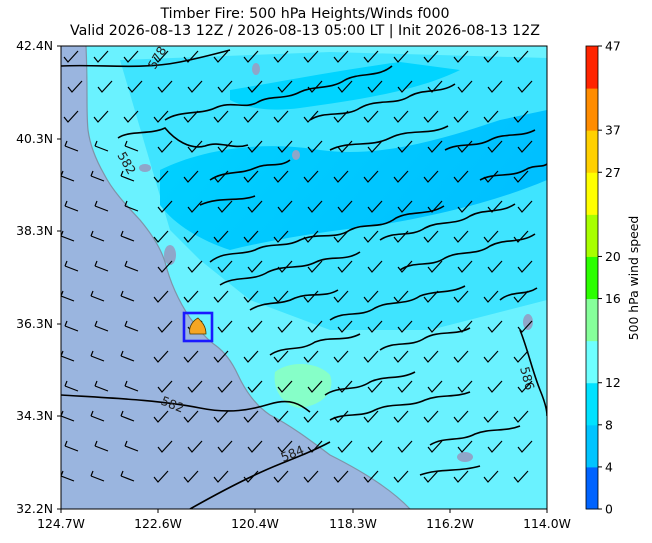 The width and height of the screenshot is (652, 543). What do you see at coordinates (633, 278) in the screenshot?
I see `colorbar-label: 500 hPa wind speed` at bounding box center [633, 278].